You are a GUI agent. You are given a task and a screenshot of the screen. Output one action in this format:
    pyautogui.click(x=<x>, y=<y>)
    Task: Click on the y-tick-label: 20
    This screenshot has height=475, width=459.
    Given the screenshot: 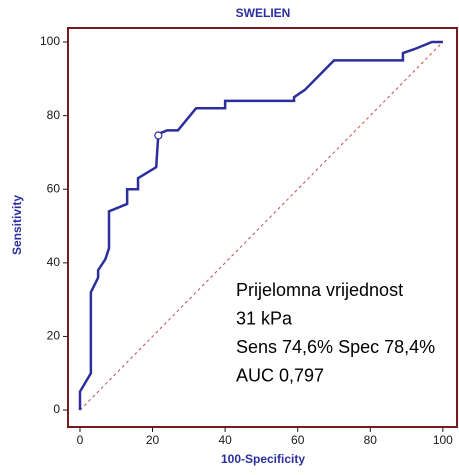 What is the action you would take?
    pyautogui.click(x=54, y=336)
    